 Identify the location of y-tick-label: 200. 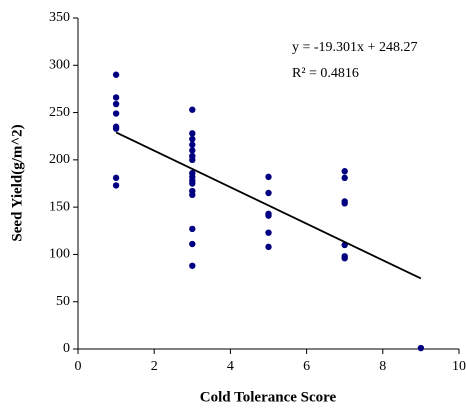
(59, 159).